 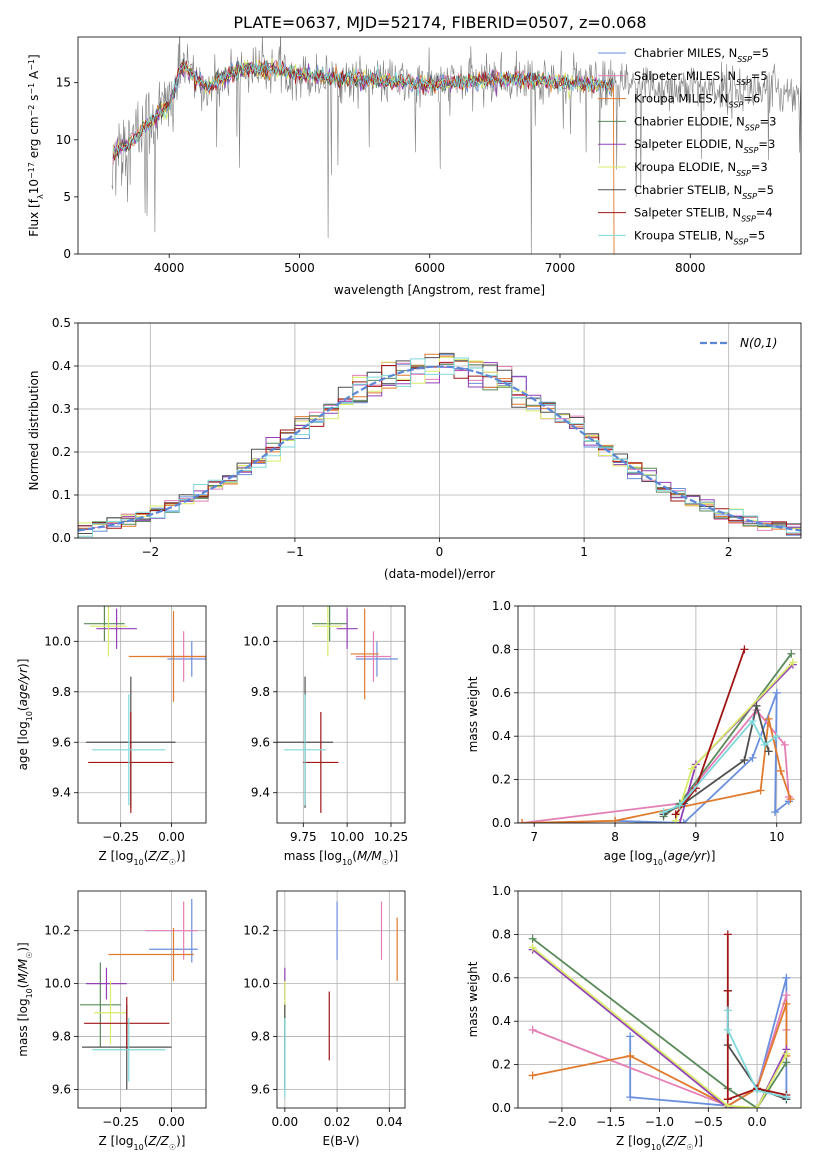 I want to click on mass-weight-line-kroupa-elodie, so click(x=660, y=1027).